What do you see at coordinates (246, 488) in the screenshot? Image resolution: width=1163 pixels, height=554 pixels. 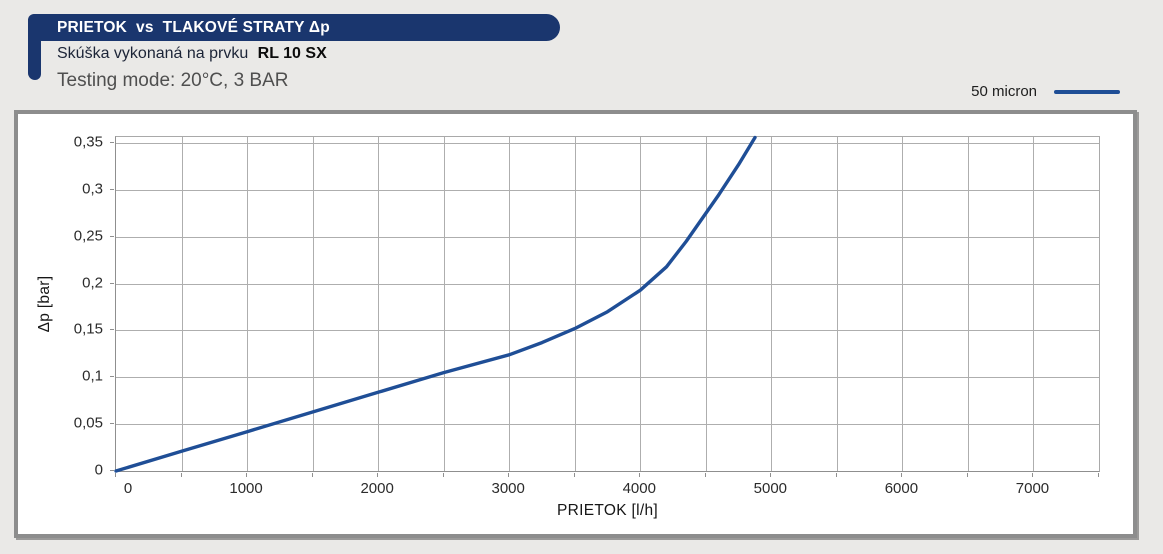 I see `x-tick-label: 1000` at bounding box center [246, 488].